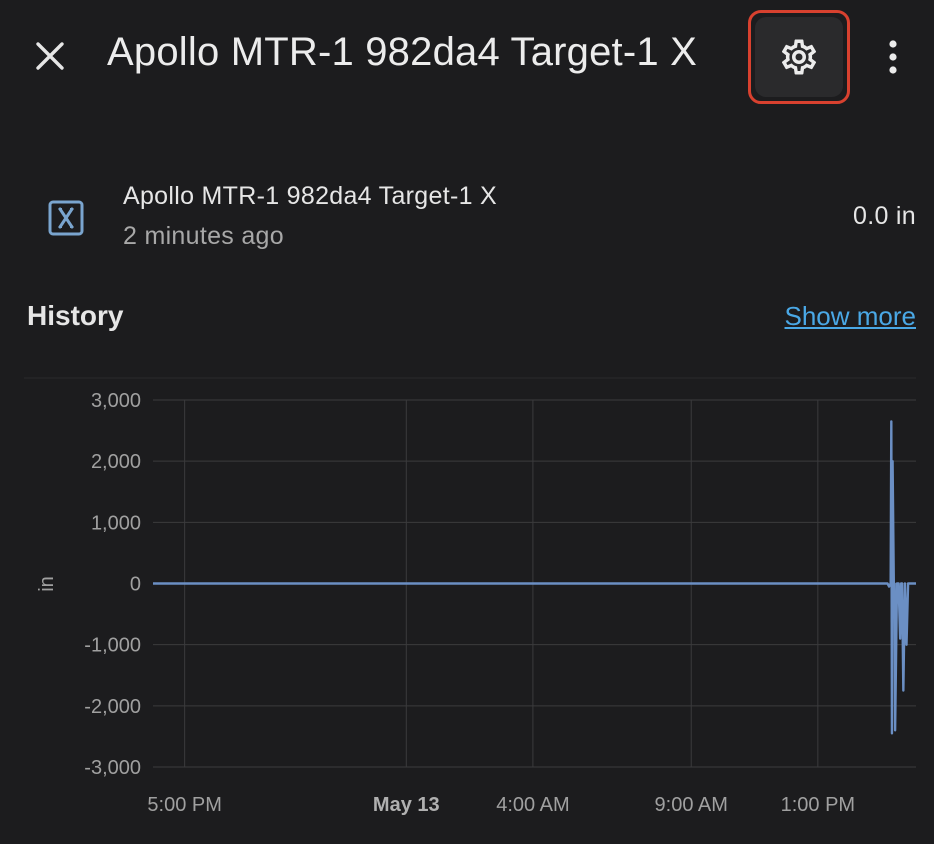  Describe the element at coordinates (112, 707) in the screenshot. I see `y-tick-label: -2,000` at that location.